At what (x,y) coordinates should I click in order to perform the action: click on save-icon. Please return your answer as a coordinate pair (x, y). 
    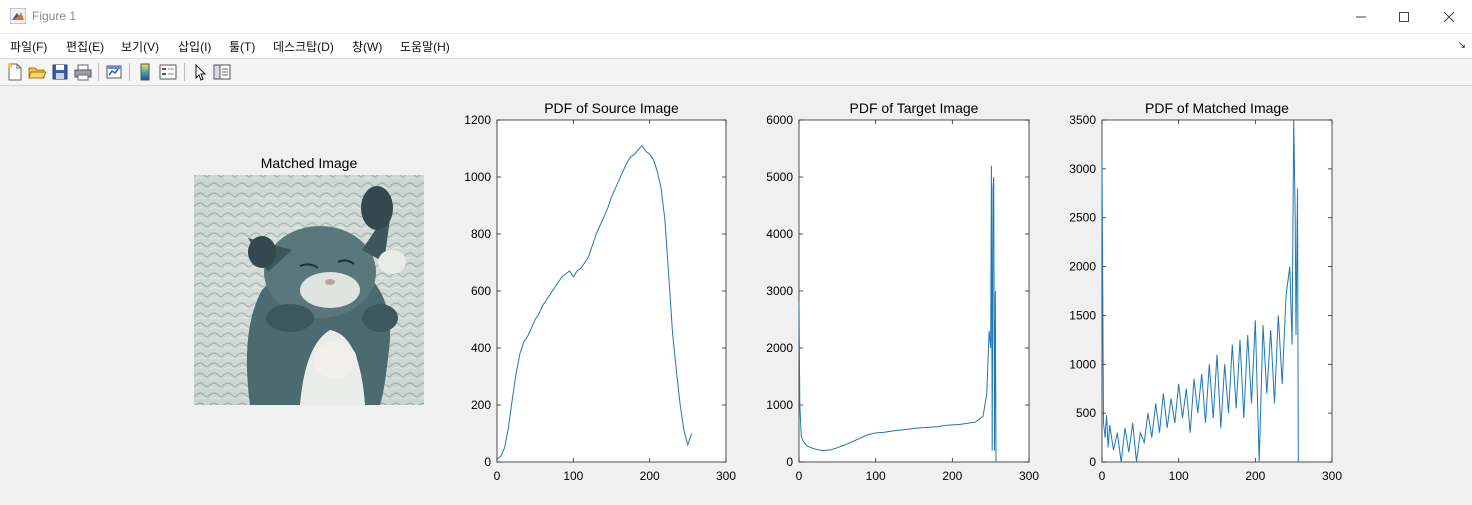
    Looking at the image, I should click on (60, 72).